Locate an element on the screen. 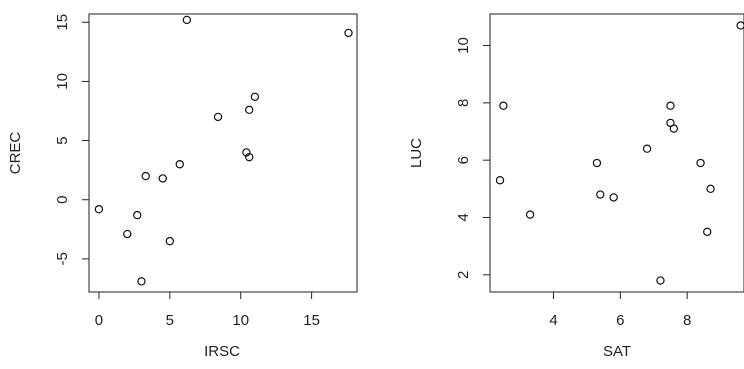 The width and height of the screenshot is (744, 369). y-axis-title: LUC is located at coordinates (416, 153).